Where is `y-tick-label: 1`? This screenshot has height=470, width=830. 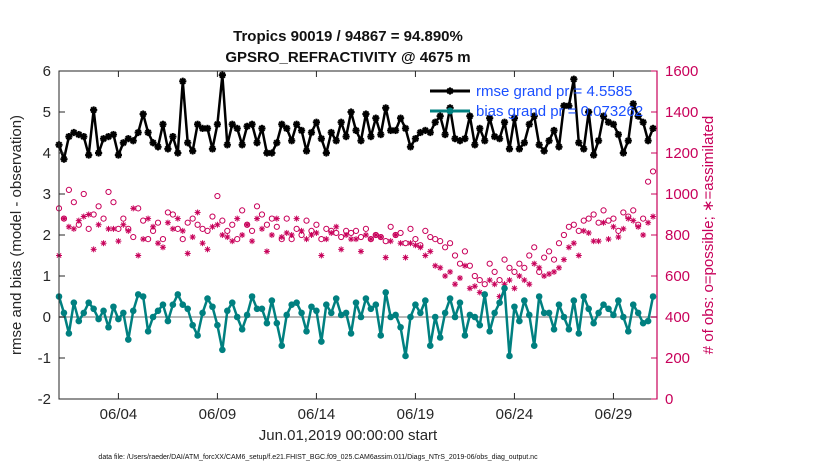
y-tick-label: 1 is located at coordinates (47, 276).